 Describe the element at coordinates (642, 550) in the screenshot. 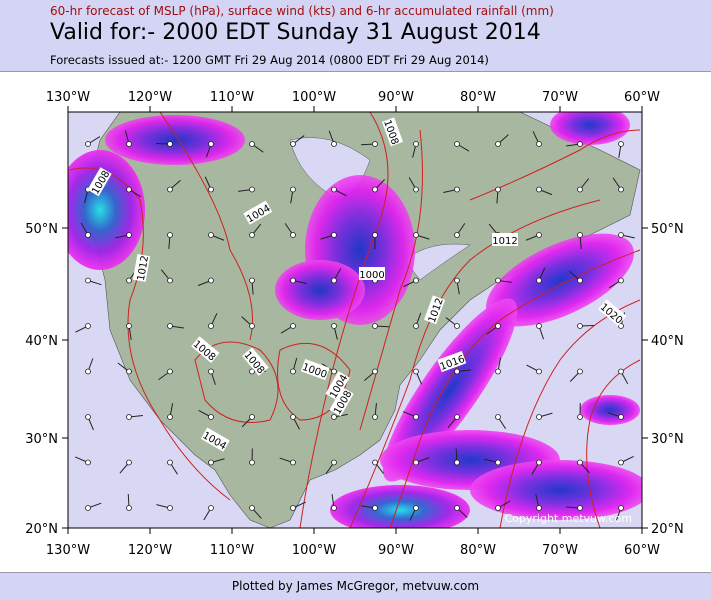

I see `lon-label-bottom: 60°W` at that location.